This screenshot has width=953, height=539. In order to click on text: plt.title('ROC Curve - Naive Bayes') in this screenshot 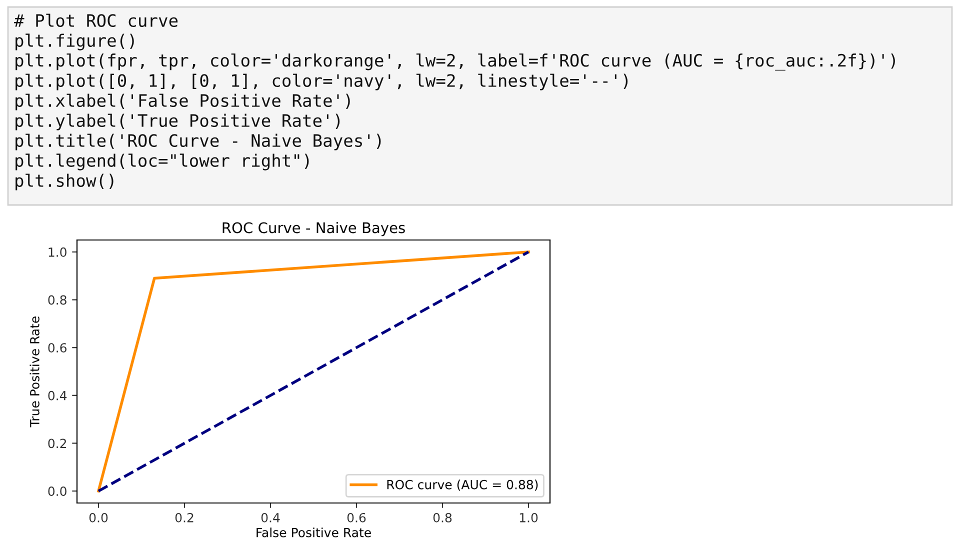, I will do `click(198, 142)`.